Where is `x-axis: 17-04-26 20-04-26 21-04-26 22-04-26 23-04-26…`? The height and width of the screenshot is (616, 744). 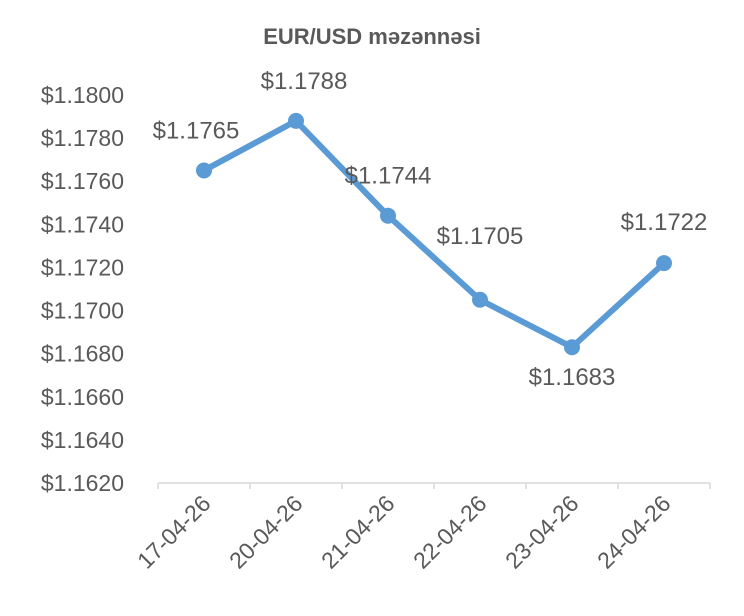 x-axis: 17-04-26 20-04-26 21-04-26 22-04-26 23-04-26… is located at coordinates (421, 528).